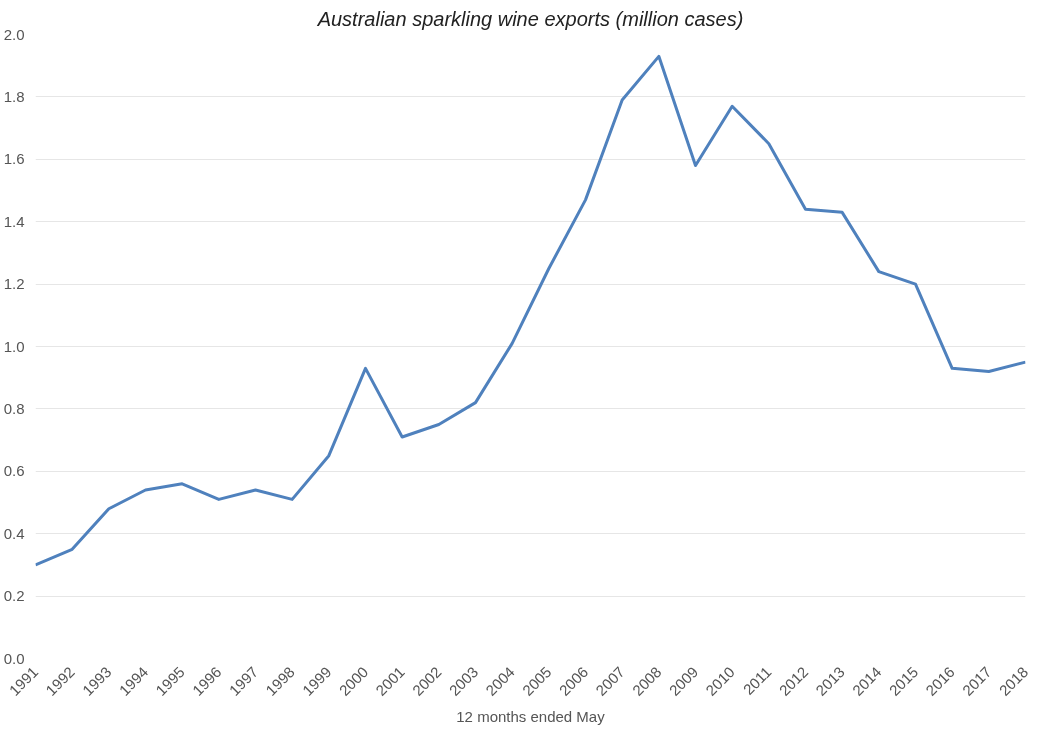  What do you see at coordinates (14, 96) in the screenshot?
I see `y-tick-label: 1.8` at bounding box center [14, 96].